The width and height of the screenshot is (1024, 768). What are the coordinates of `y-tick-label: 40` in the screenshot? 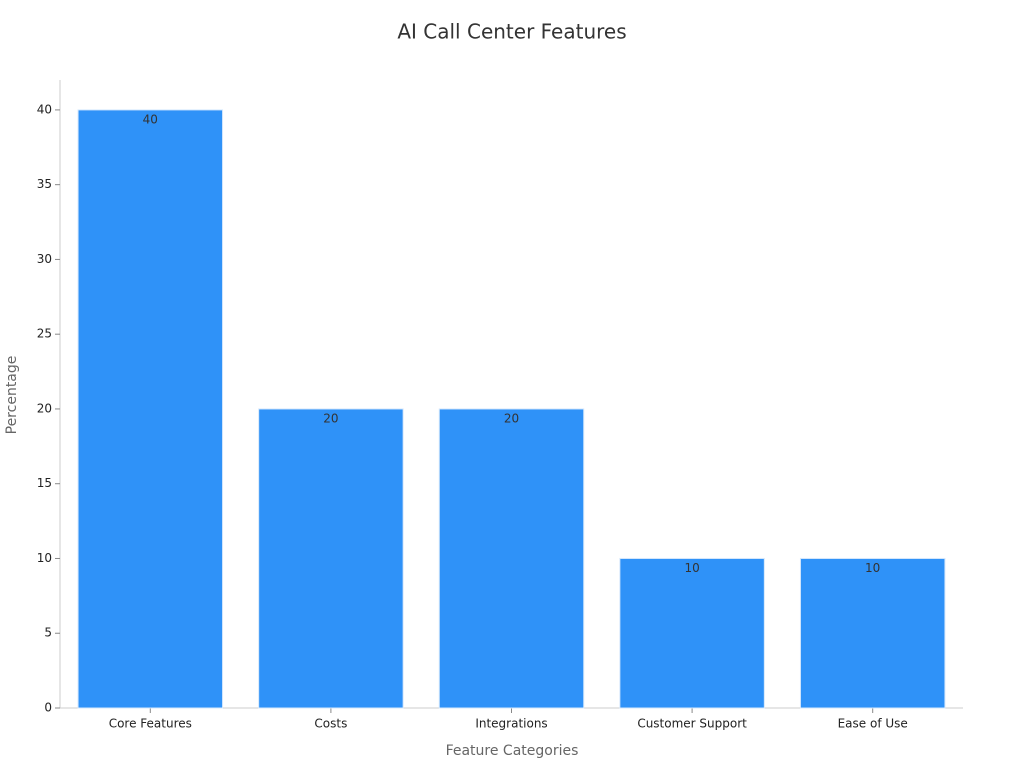 It's located at (44, 109).